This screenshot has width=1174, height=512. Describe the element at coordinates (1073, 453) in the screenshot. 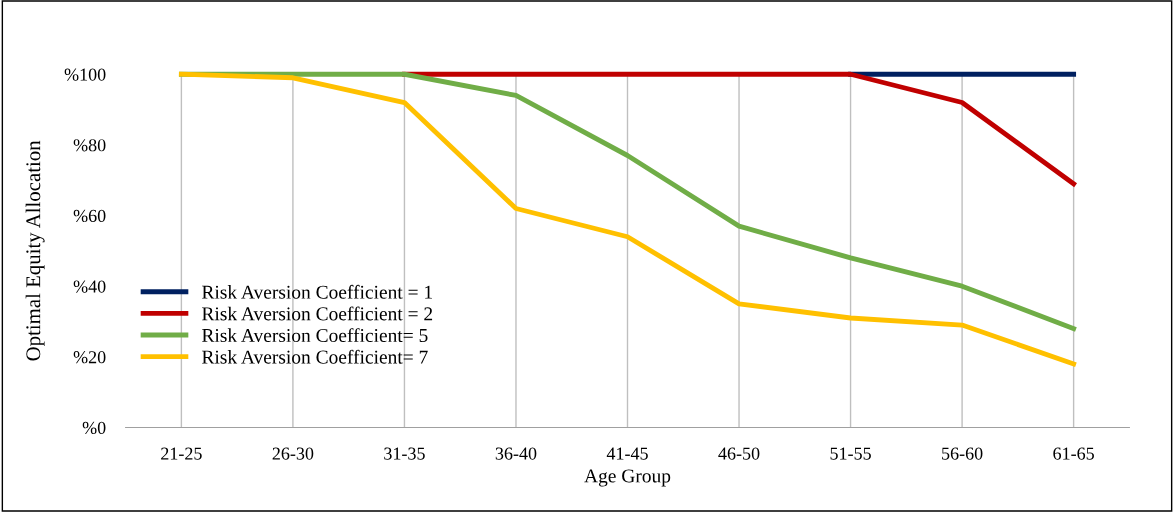

I see `x-tick-label: 61-65` at that location.